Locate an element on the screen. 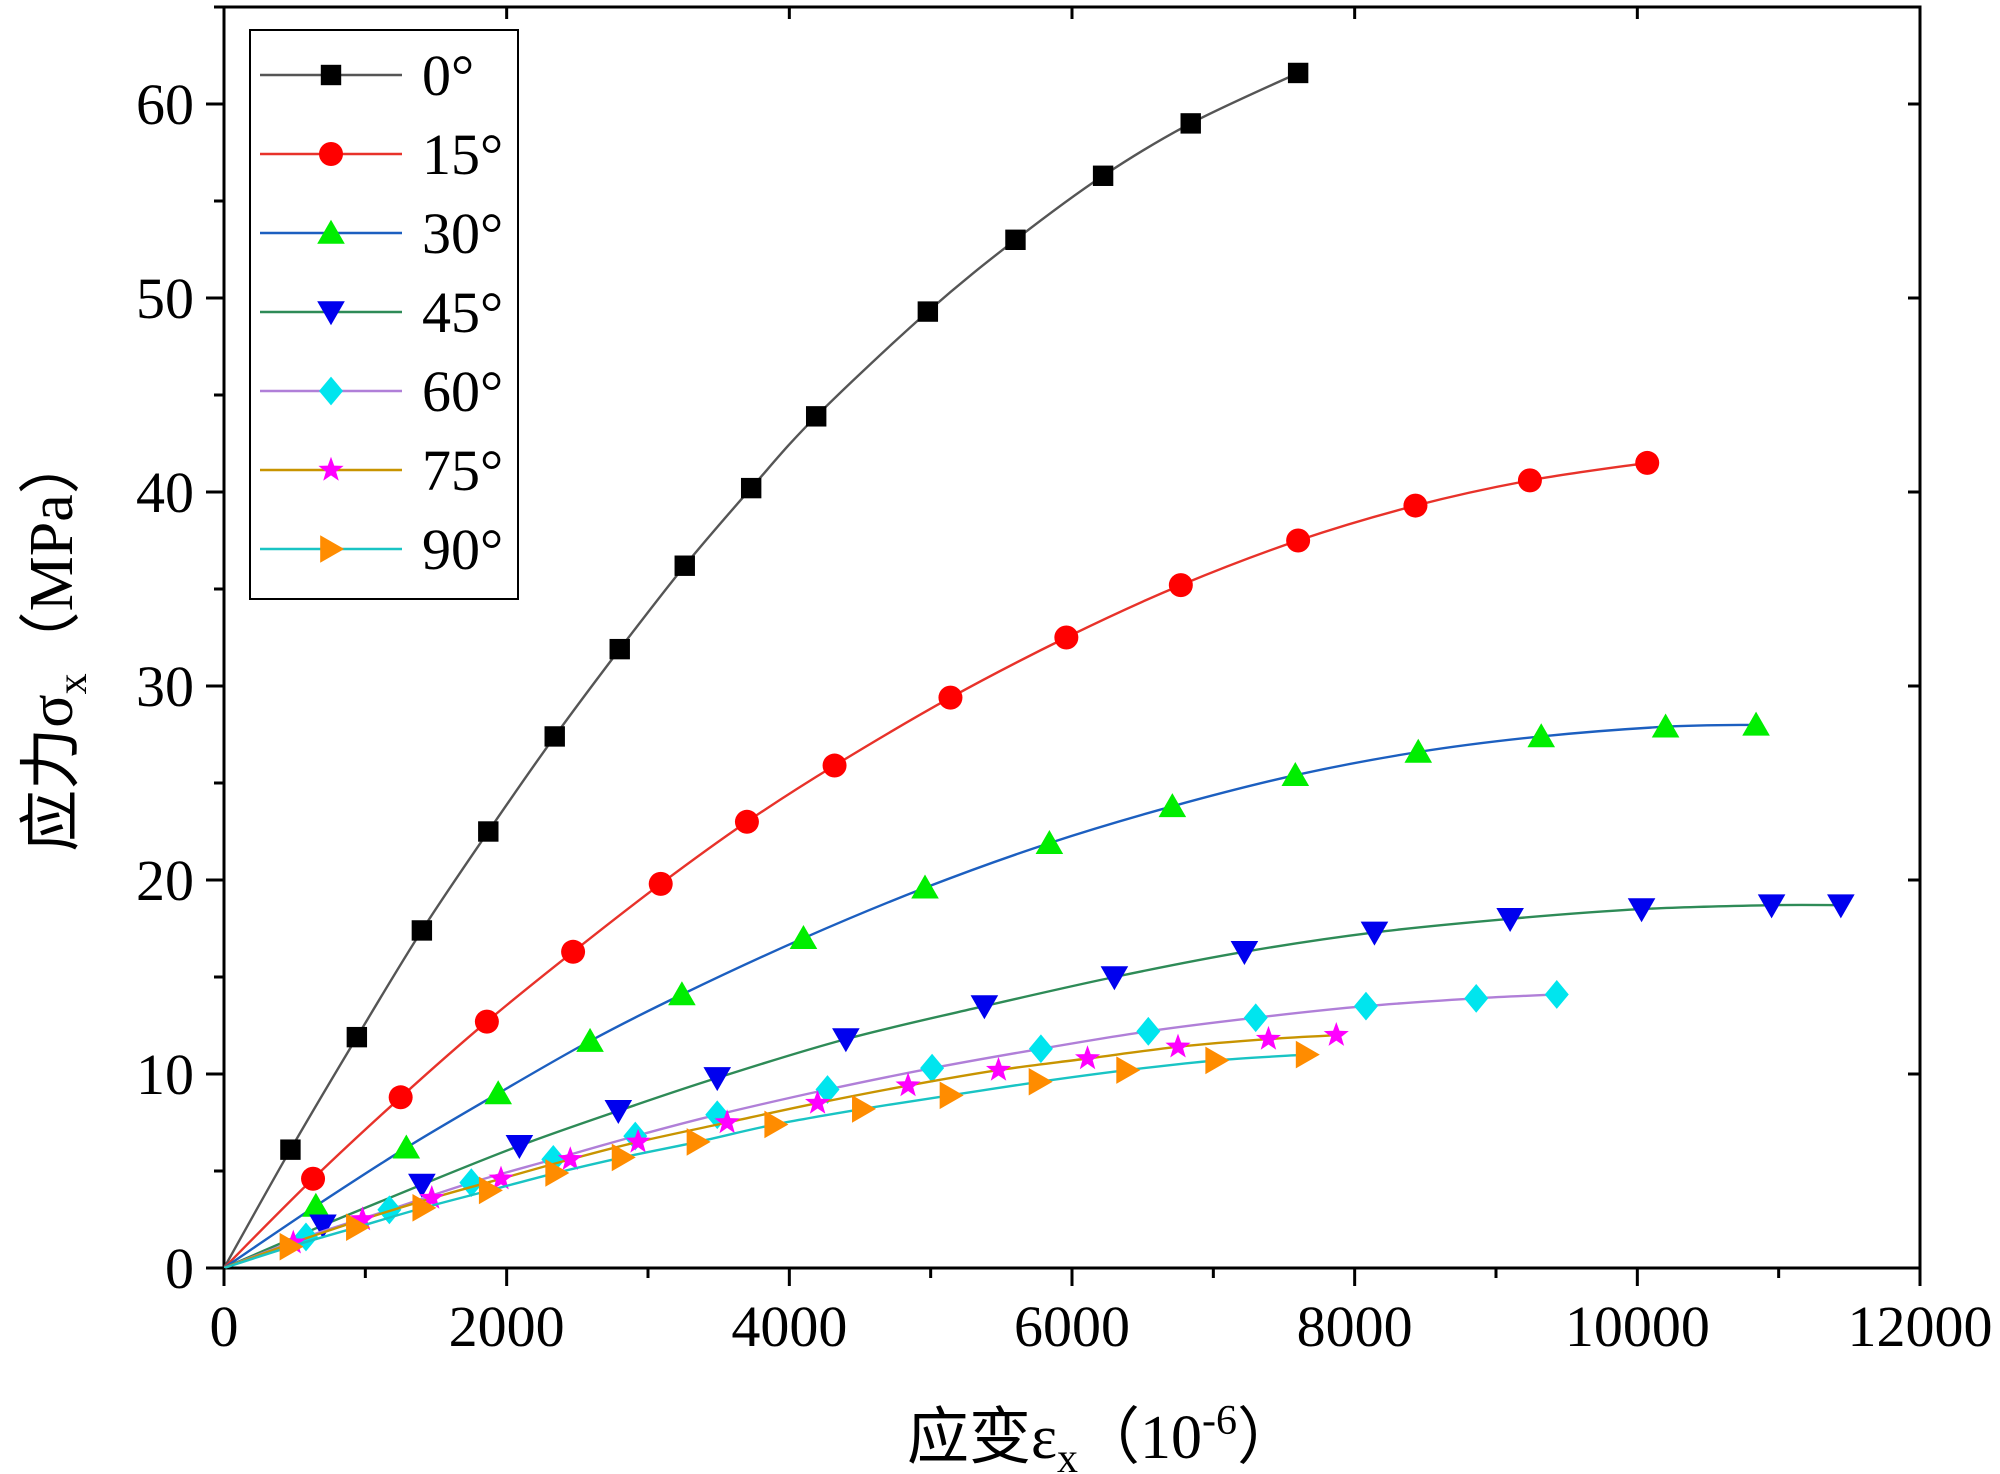 The image size is (2000, 1474). legend-item: 75° is located at coordinates (381, 470).